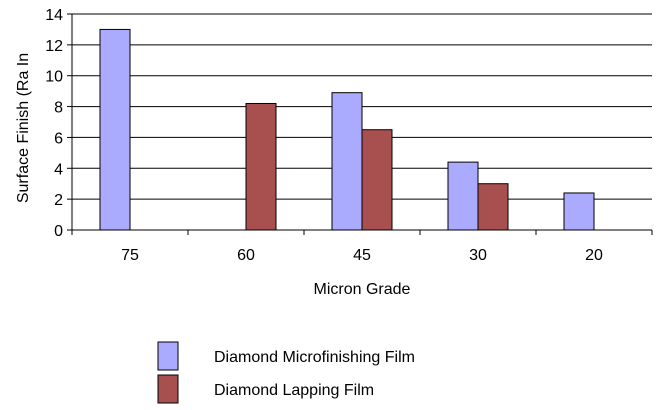  I want to click on y-tick-label: 10, so click(54, 77).